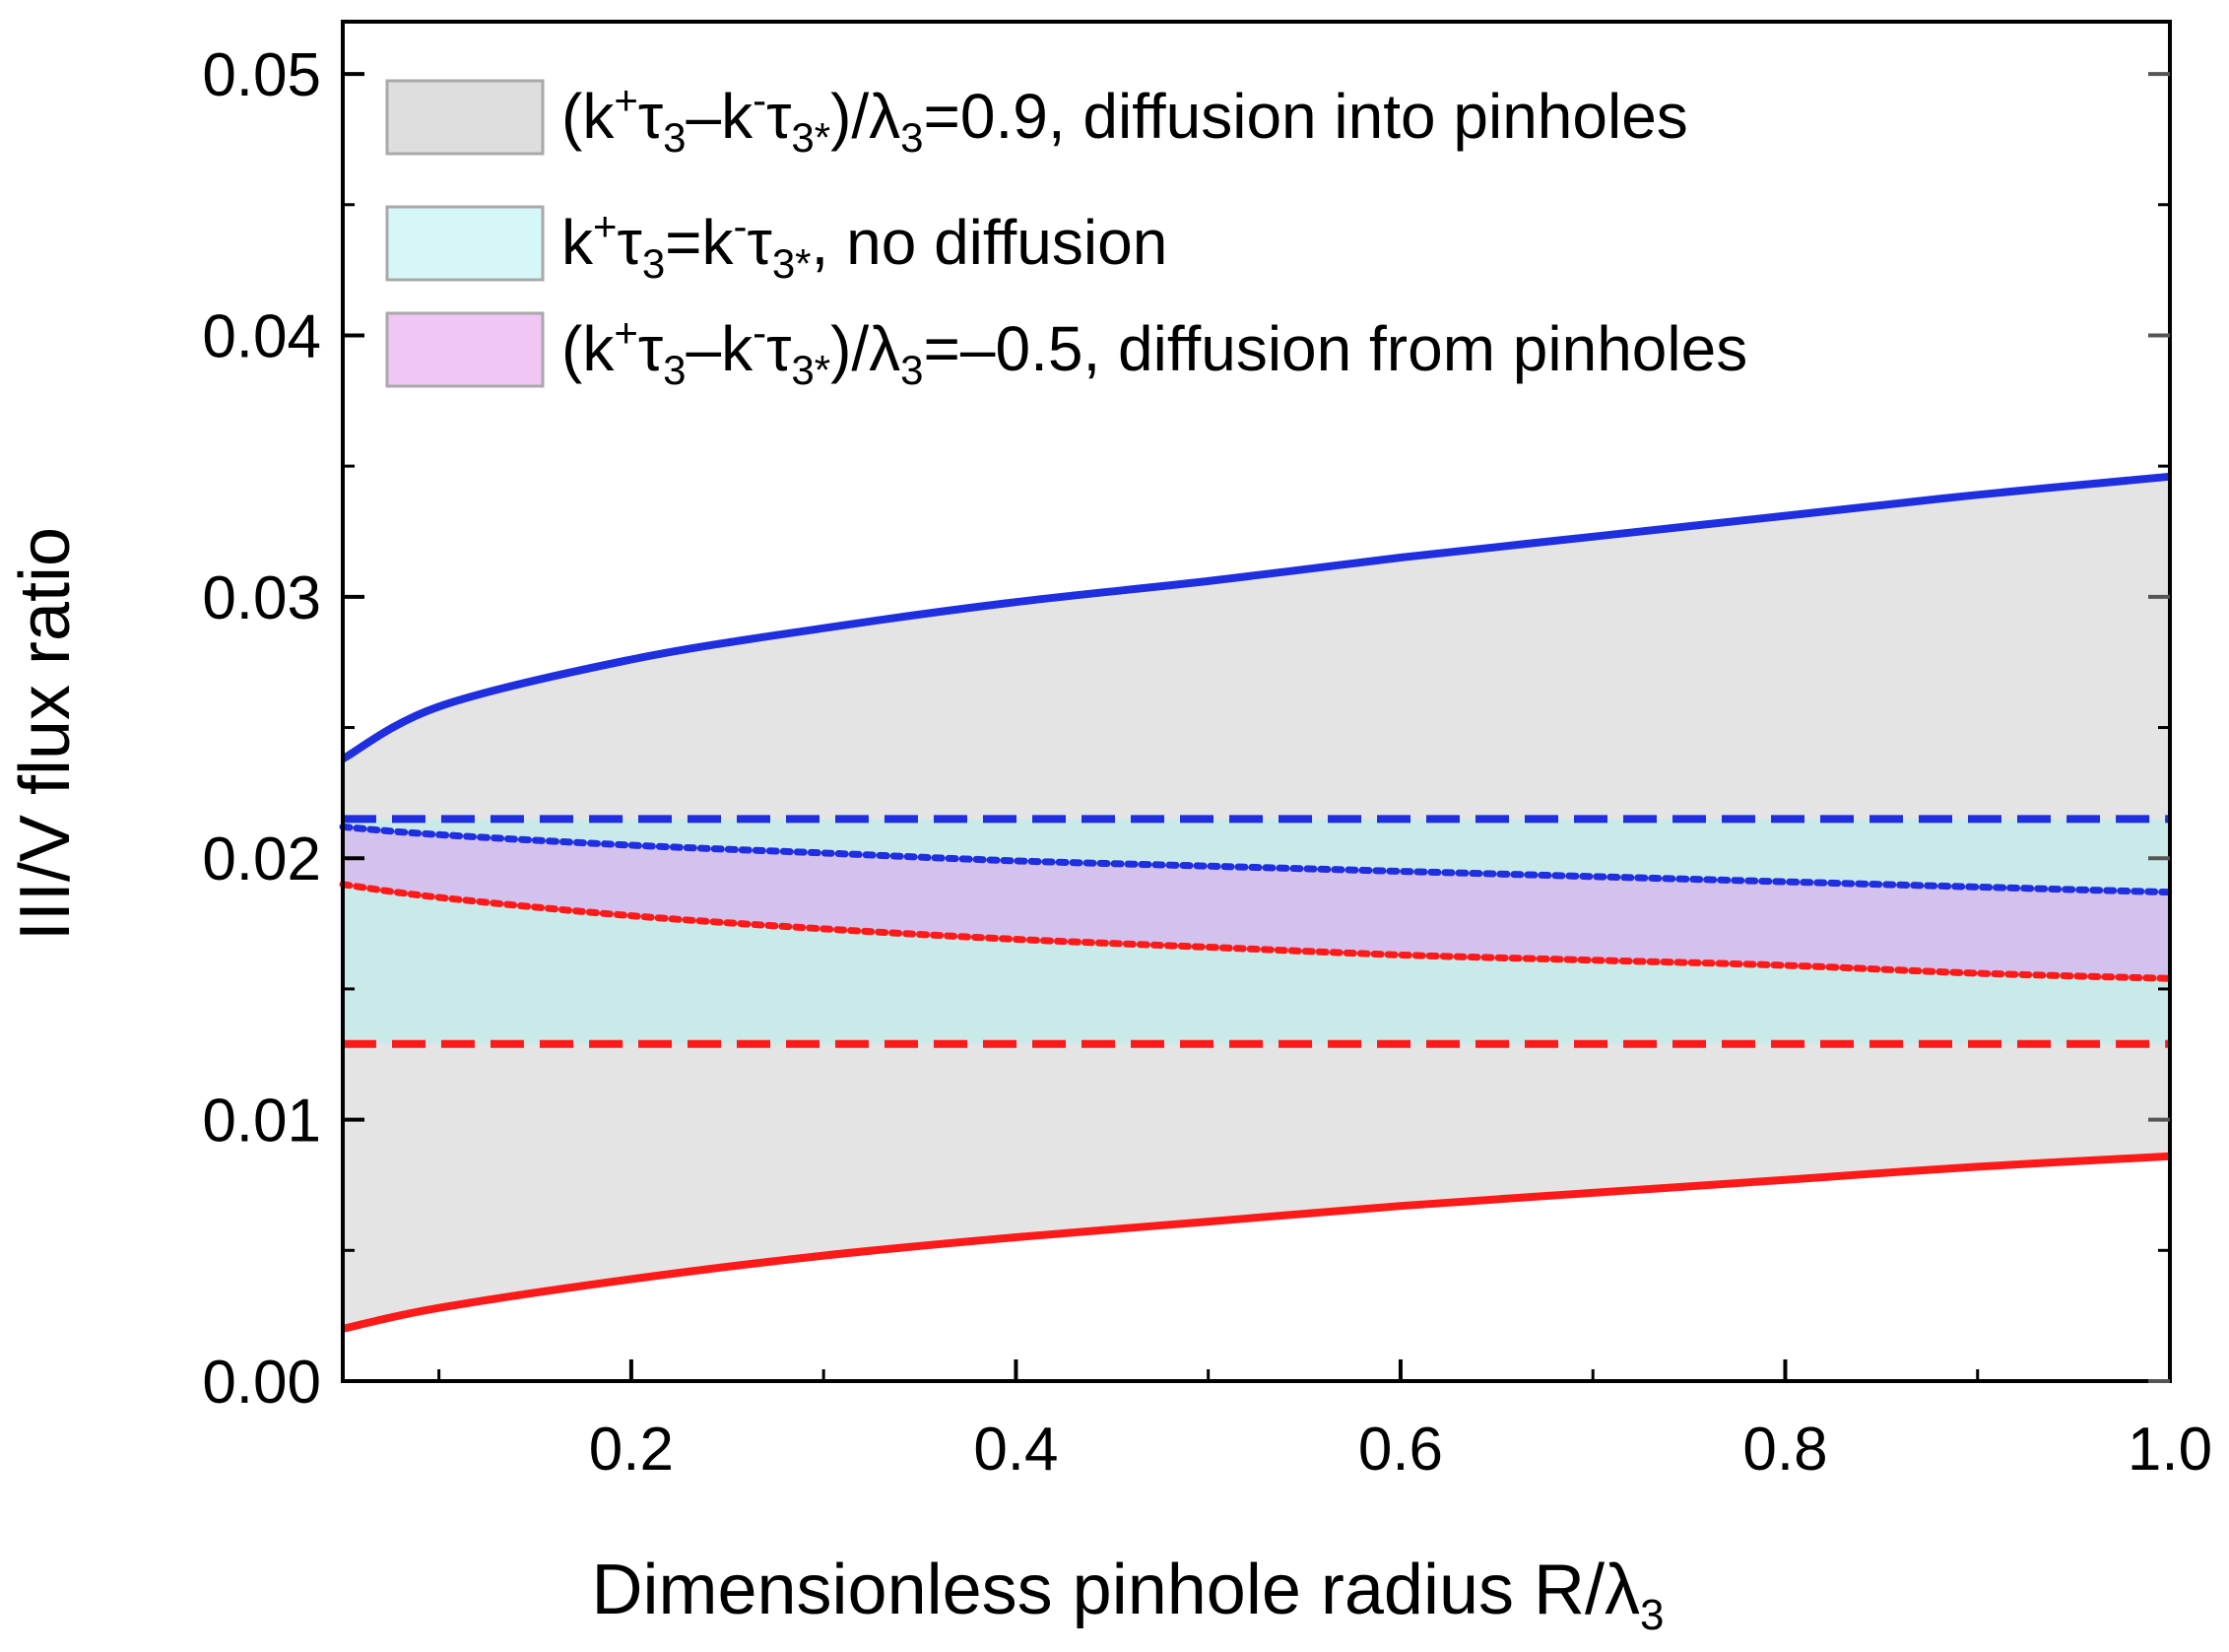 This screenshot has height=1652, width=2229. What do you see at coordinates (261, 1122) in the screenshot?
I see `y-tick-label-1: 0.01` at bounding box center [261, 1122].